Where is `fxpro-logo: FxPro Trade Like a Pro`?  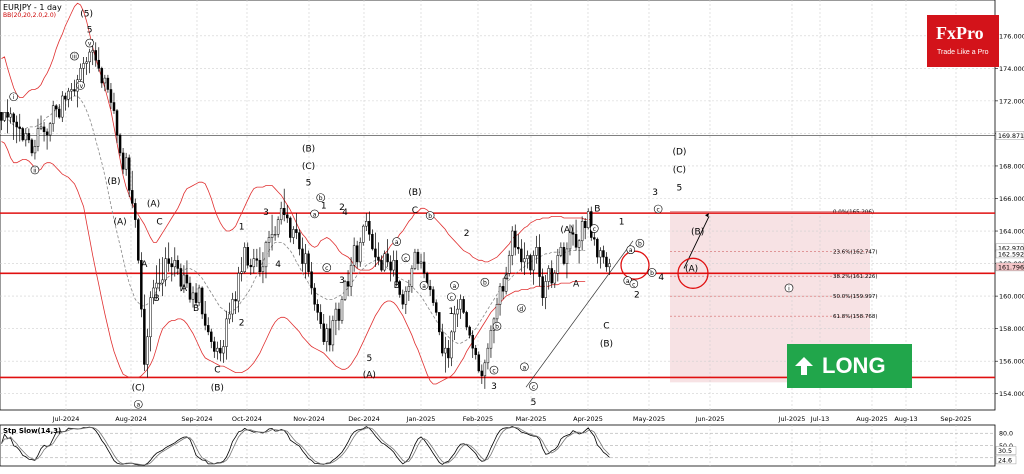
fxpro-logo: FxPro Trade Like a Pro is located at coordinates (963, 41).